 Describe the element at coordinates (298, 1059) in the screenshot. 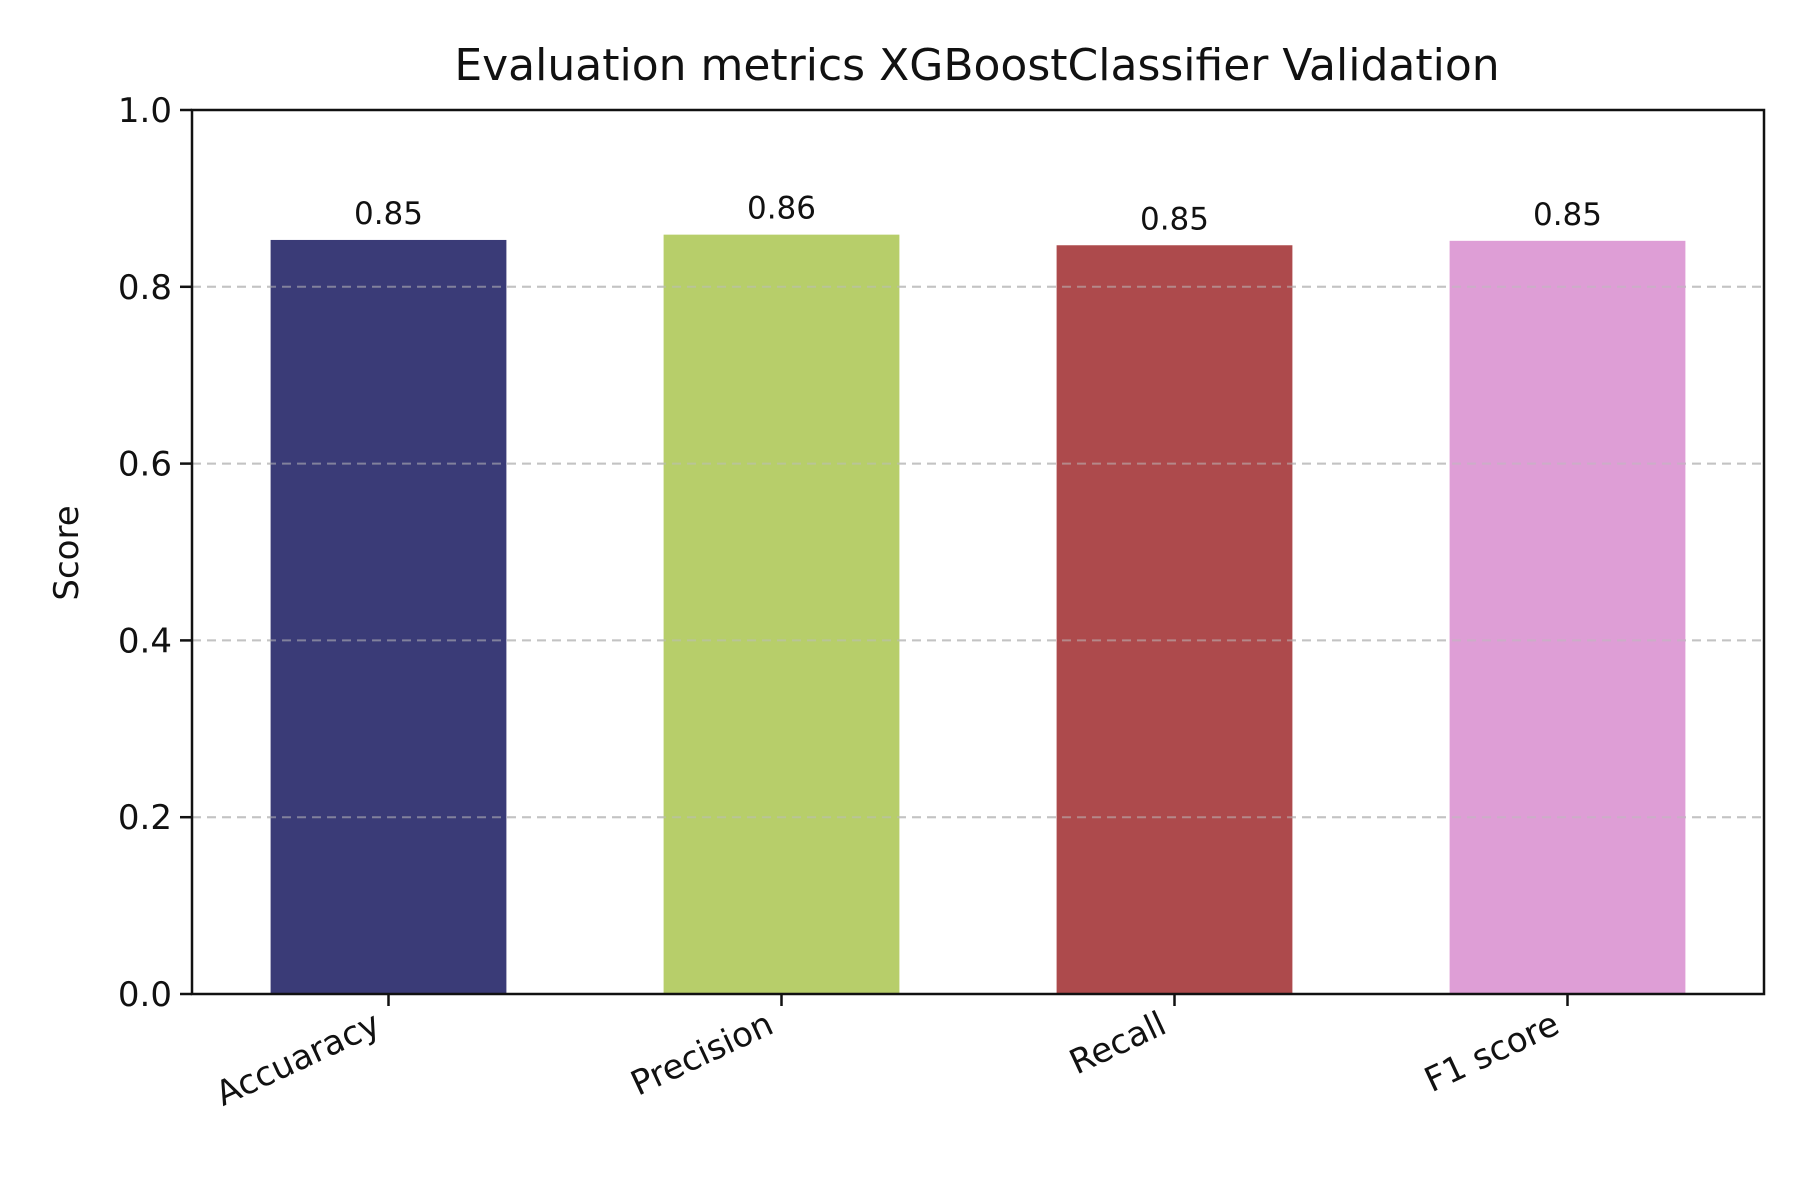

I see `x-tick-label: Accuaracy` at that location.